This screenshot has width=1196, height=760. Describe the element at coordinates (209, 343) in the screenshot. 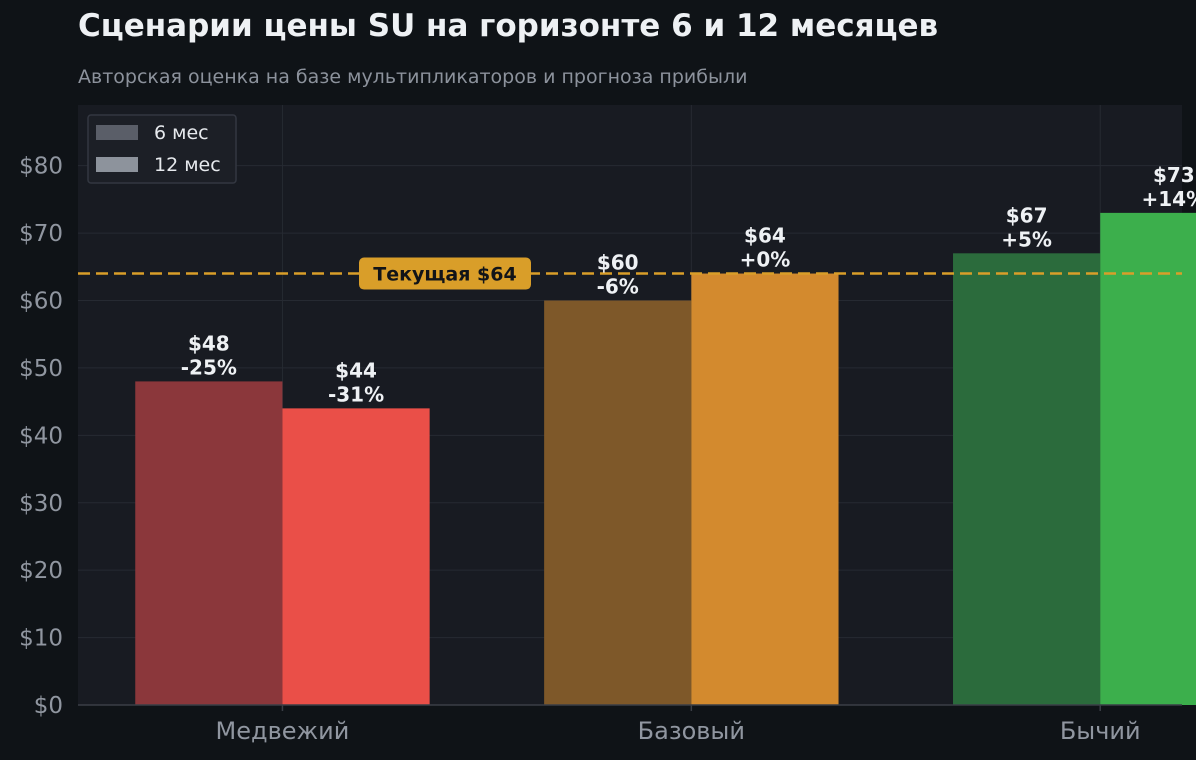

I see `data-label-value: $48` at that location.